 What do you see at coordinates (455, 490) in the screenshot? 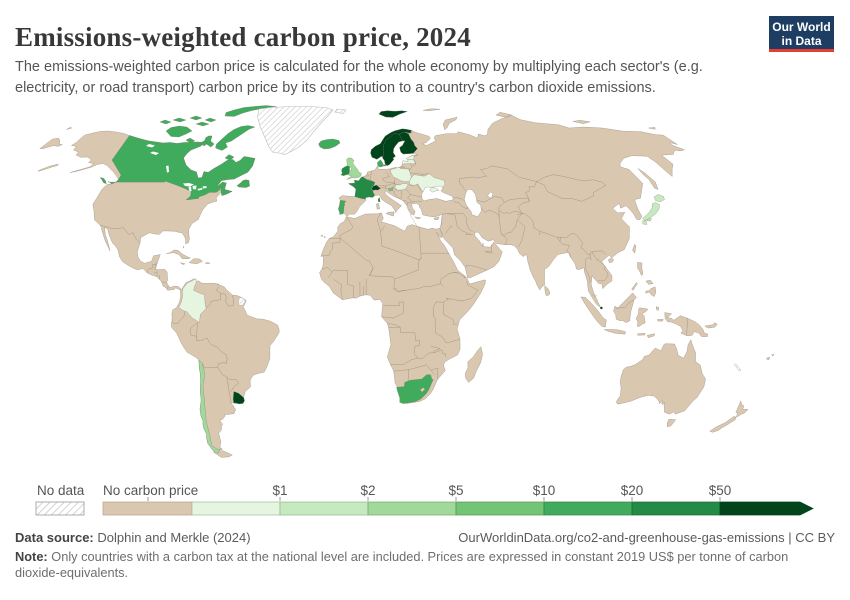
I see `svg-text: $5` at bounding box center [455, 490].